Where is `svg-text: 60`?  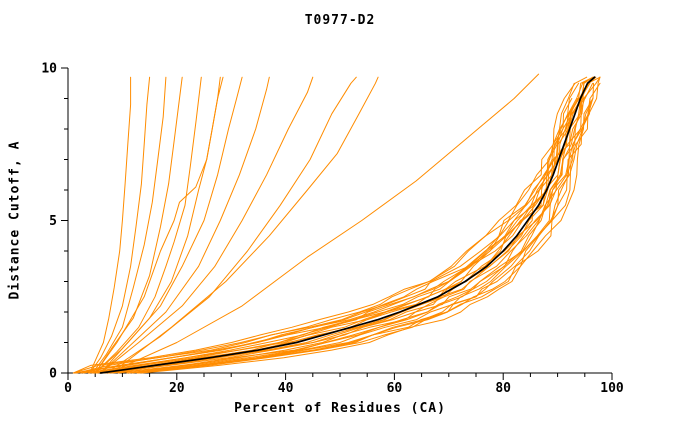
svg-text: 60 is located at coordinates (395, 388).